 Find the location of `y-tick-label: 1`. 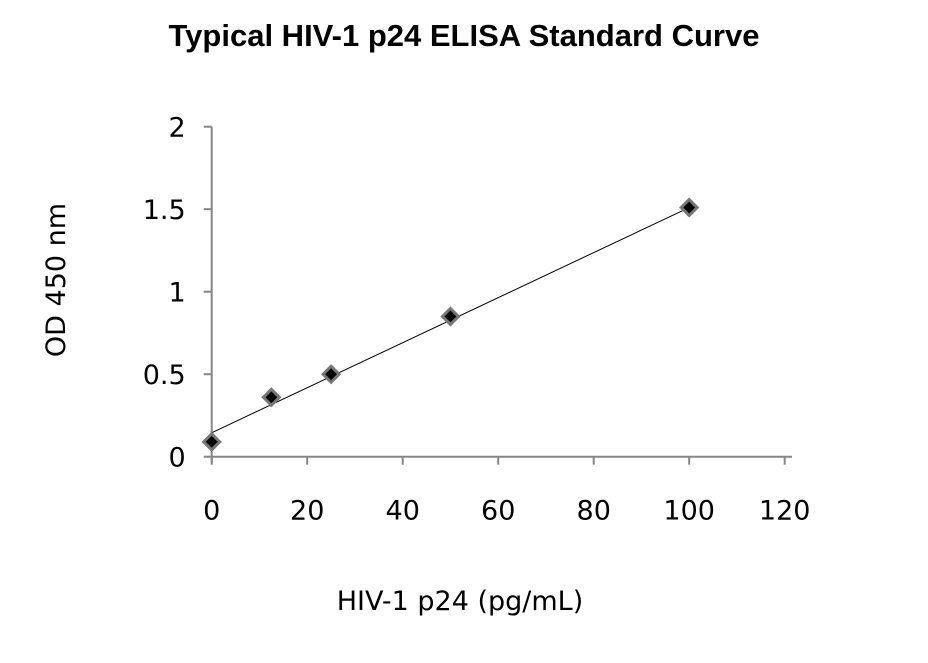

y-tick-label: 1 is located at coordinates (177, 293).